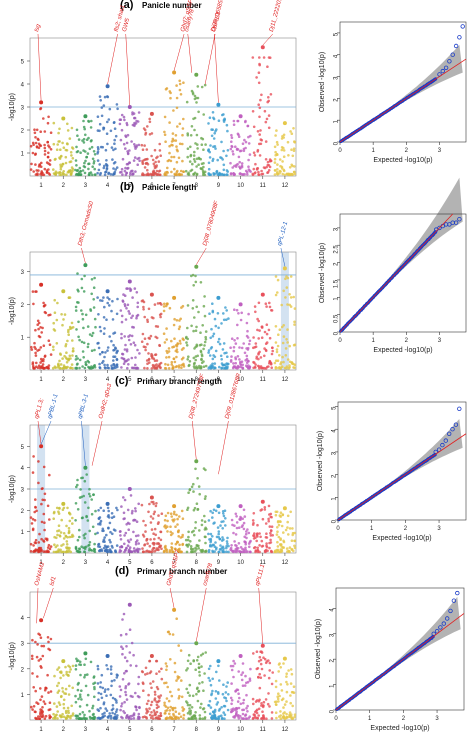  What do you see at coordinates (263, 380) in the screenshot?
I see `chromosome-label: 11` at bounding box center [263, 380].